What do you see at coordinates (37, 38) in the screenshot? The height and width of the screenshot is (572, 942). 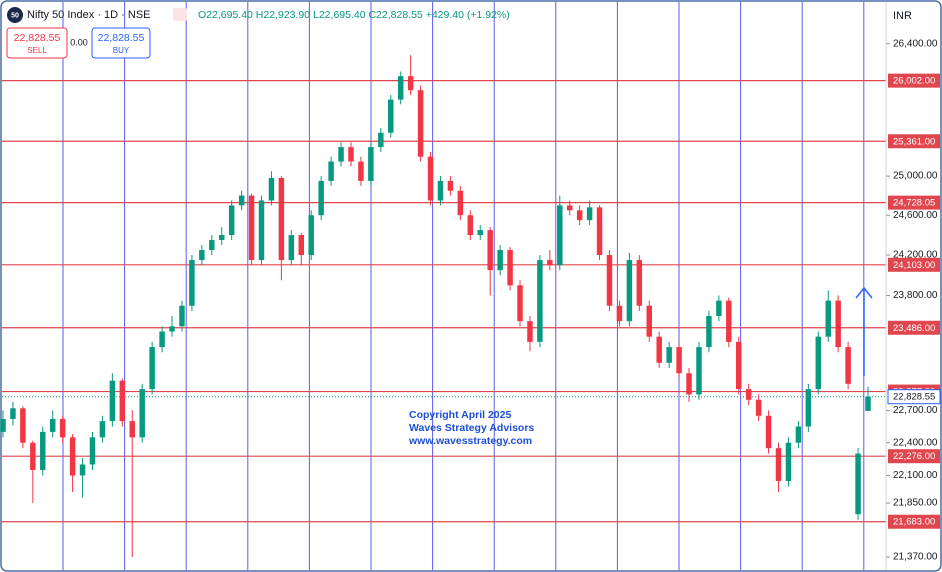 I see `sell-price: 22,828.55` at bounding box center [37, 38].